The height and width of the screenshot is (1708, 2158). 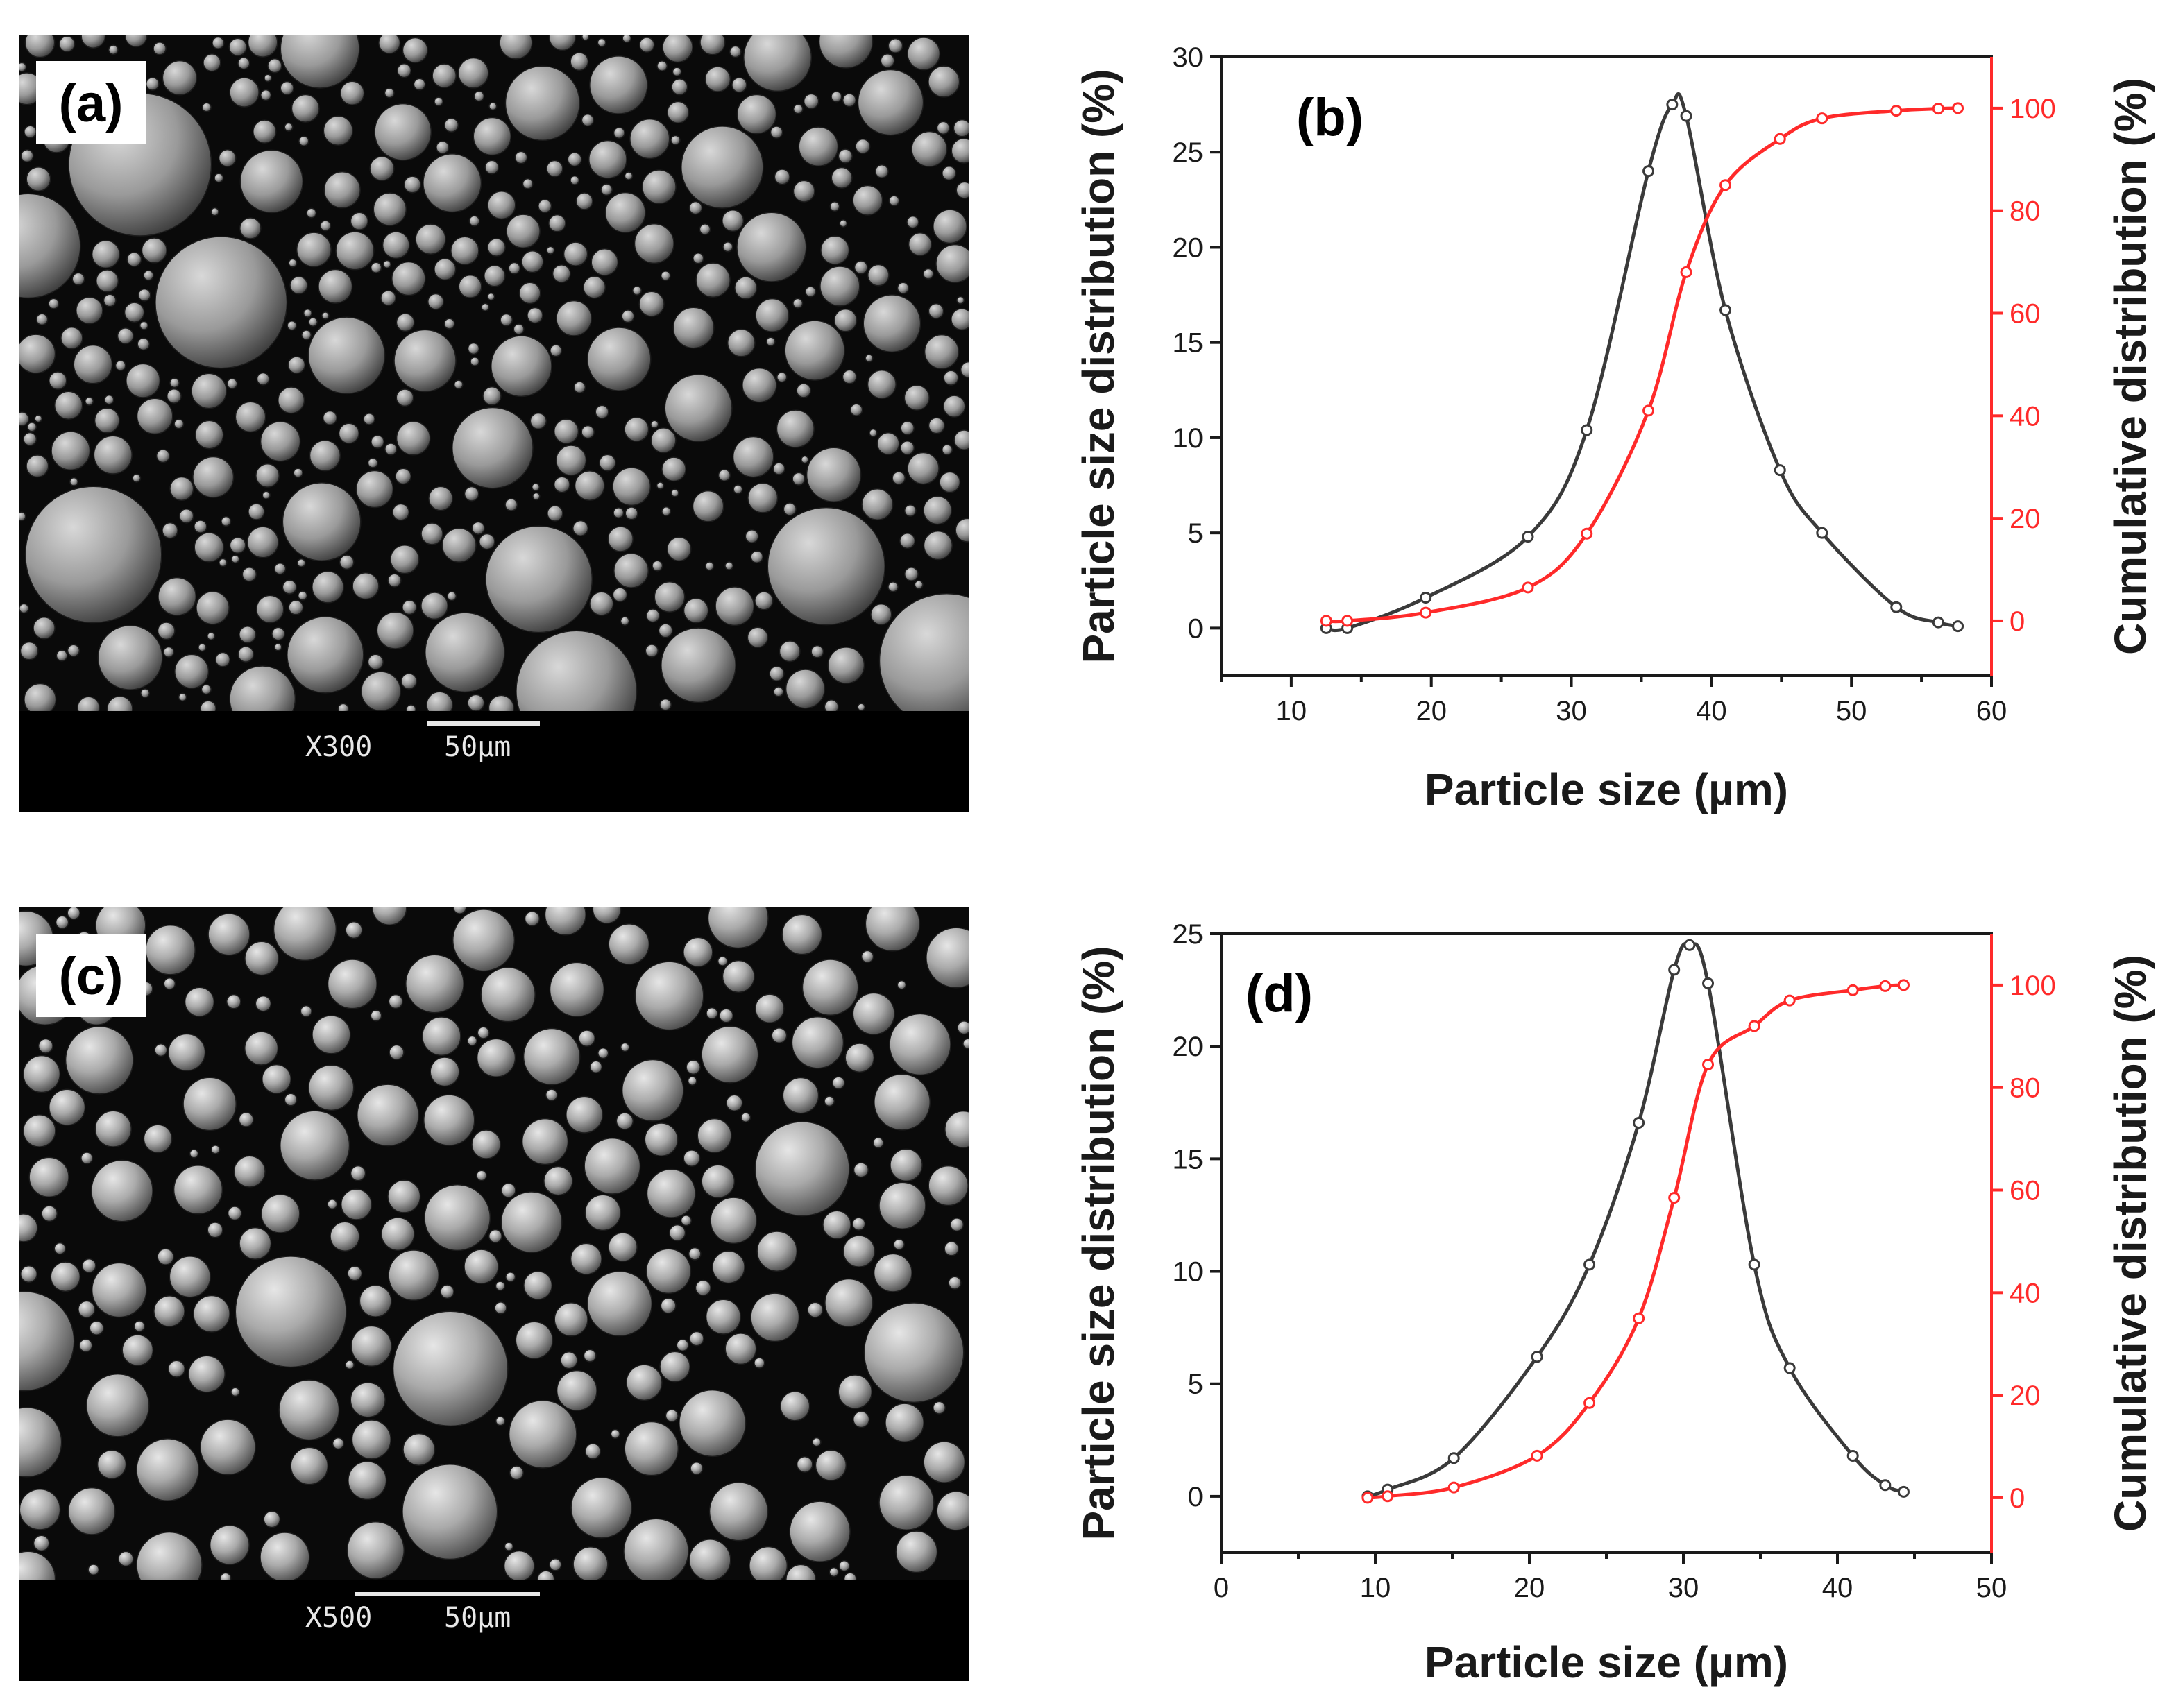 I want to click on chart-b-y-tick-label: 0, so click(x=1195, y=628).